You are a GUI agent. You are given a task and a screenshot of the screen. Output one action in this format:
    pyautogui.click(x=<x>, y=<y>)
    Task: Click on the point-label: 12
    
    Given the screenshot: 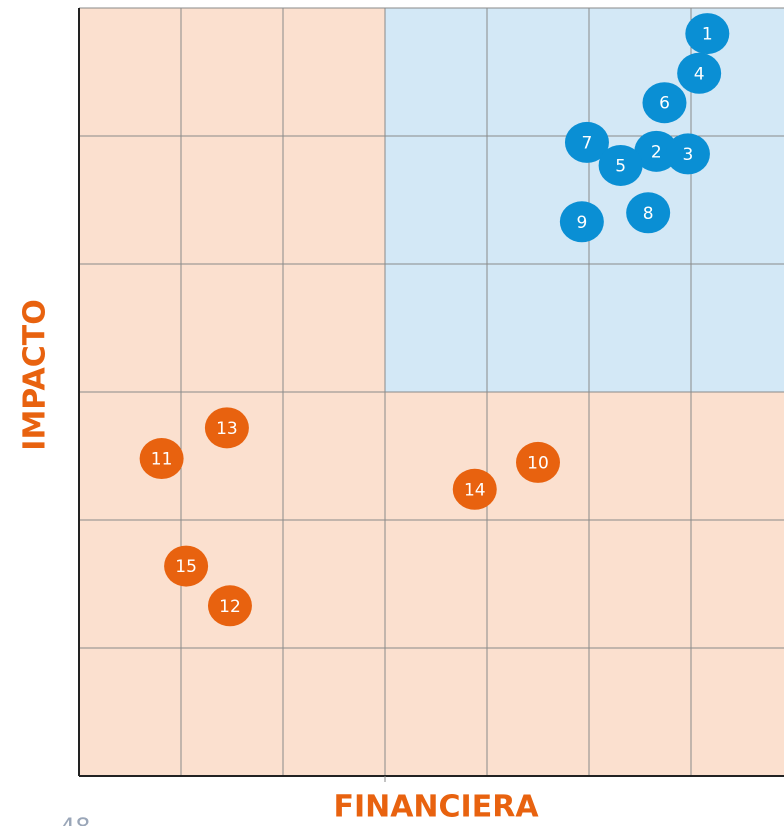 What is the action you would take?
    pyautogui.click(x=230, y=607)
    